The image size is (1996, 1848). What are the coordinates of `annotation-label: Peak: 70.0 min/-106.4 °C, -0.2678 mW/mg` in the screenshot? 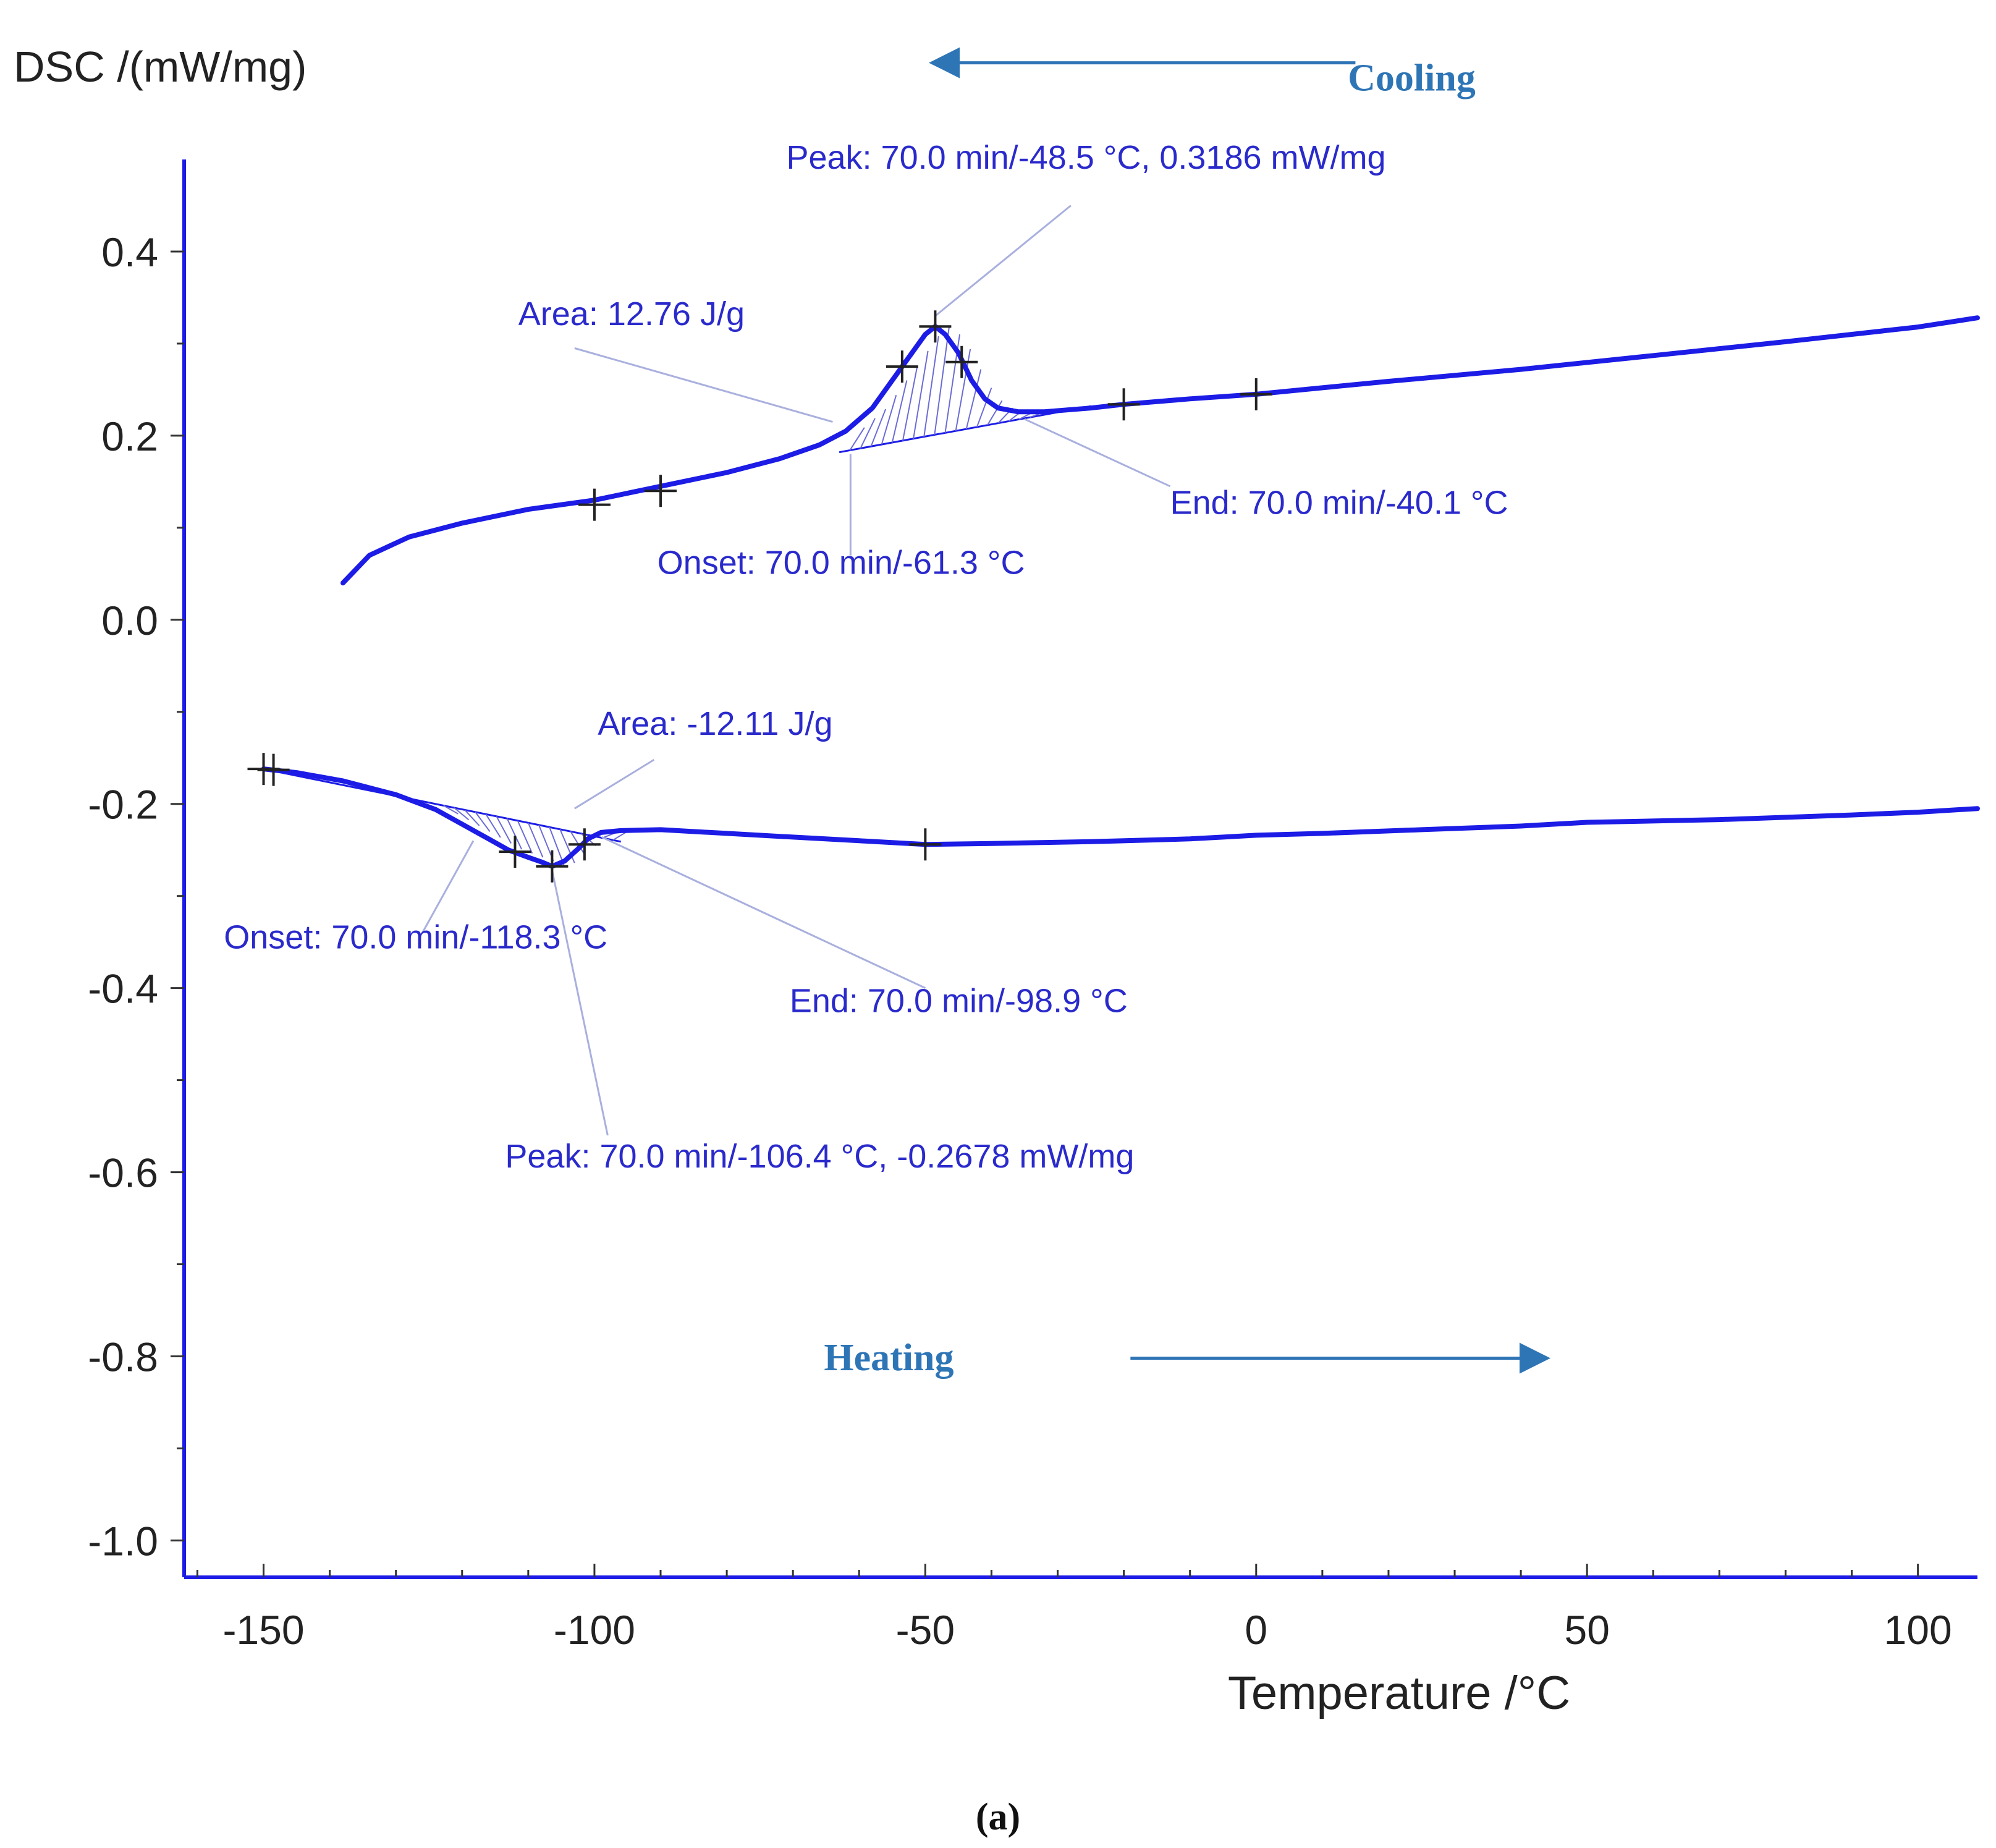 It's located at (819, 1156).